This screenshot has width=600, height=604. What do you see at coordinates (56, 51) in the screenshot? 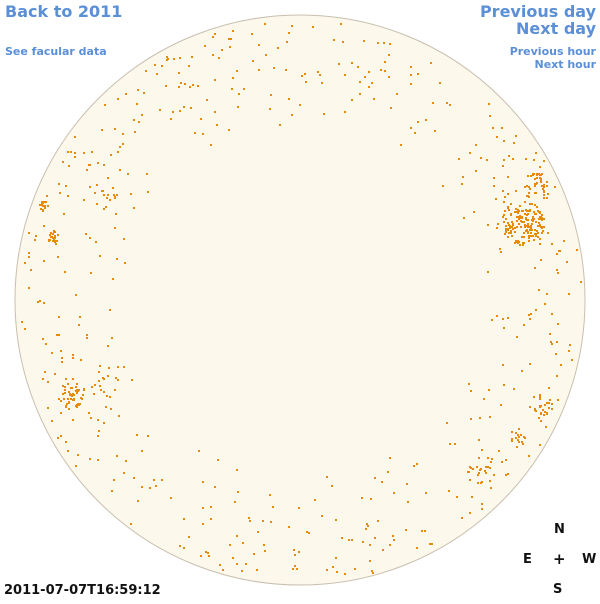
I see `see-facular-data-link: See facular data` at bounding box center [56, 51].